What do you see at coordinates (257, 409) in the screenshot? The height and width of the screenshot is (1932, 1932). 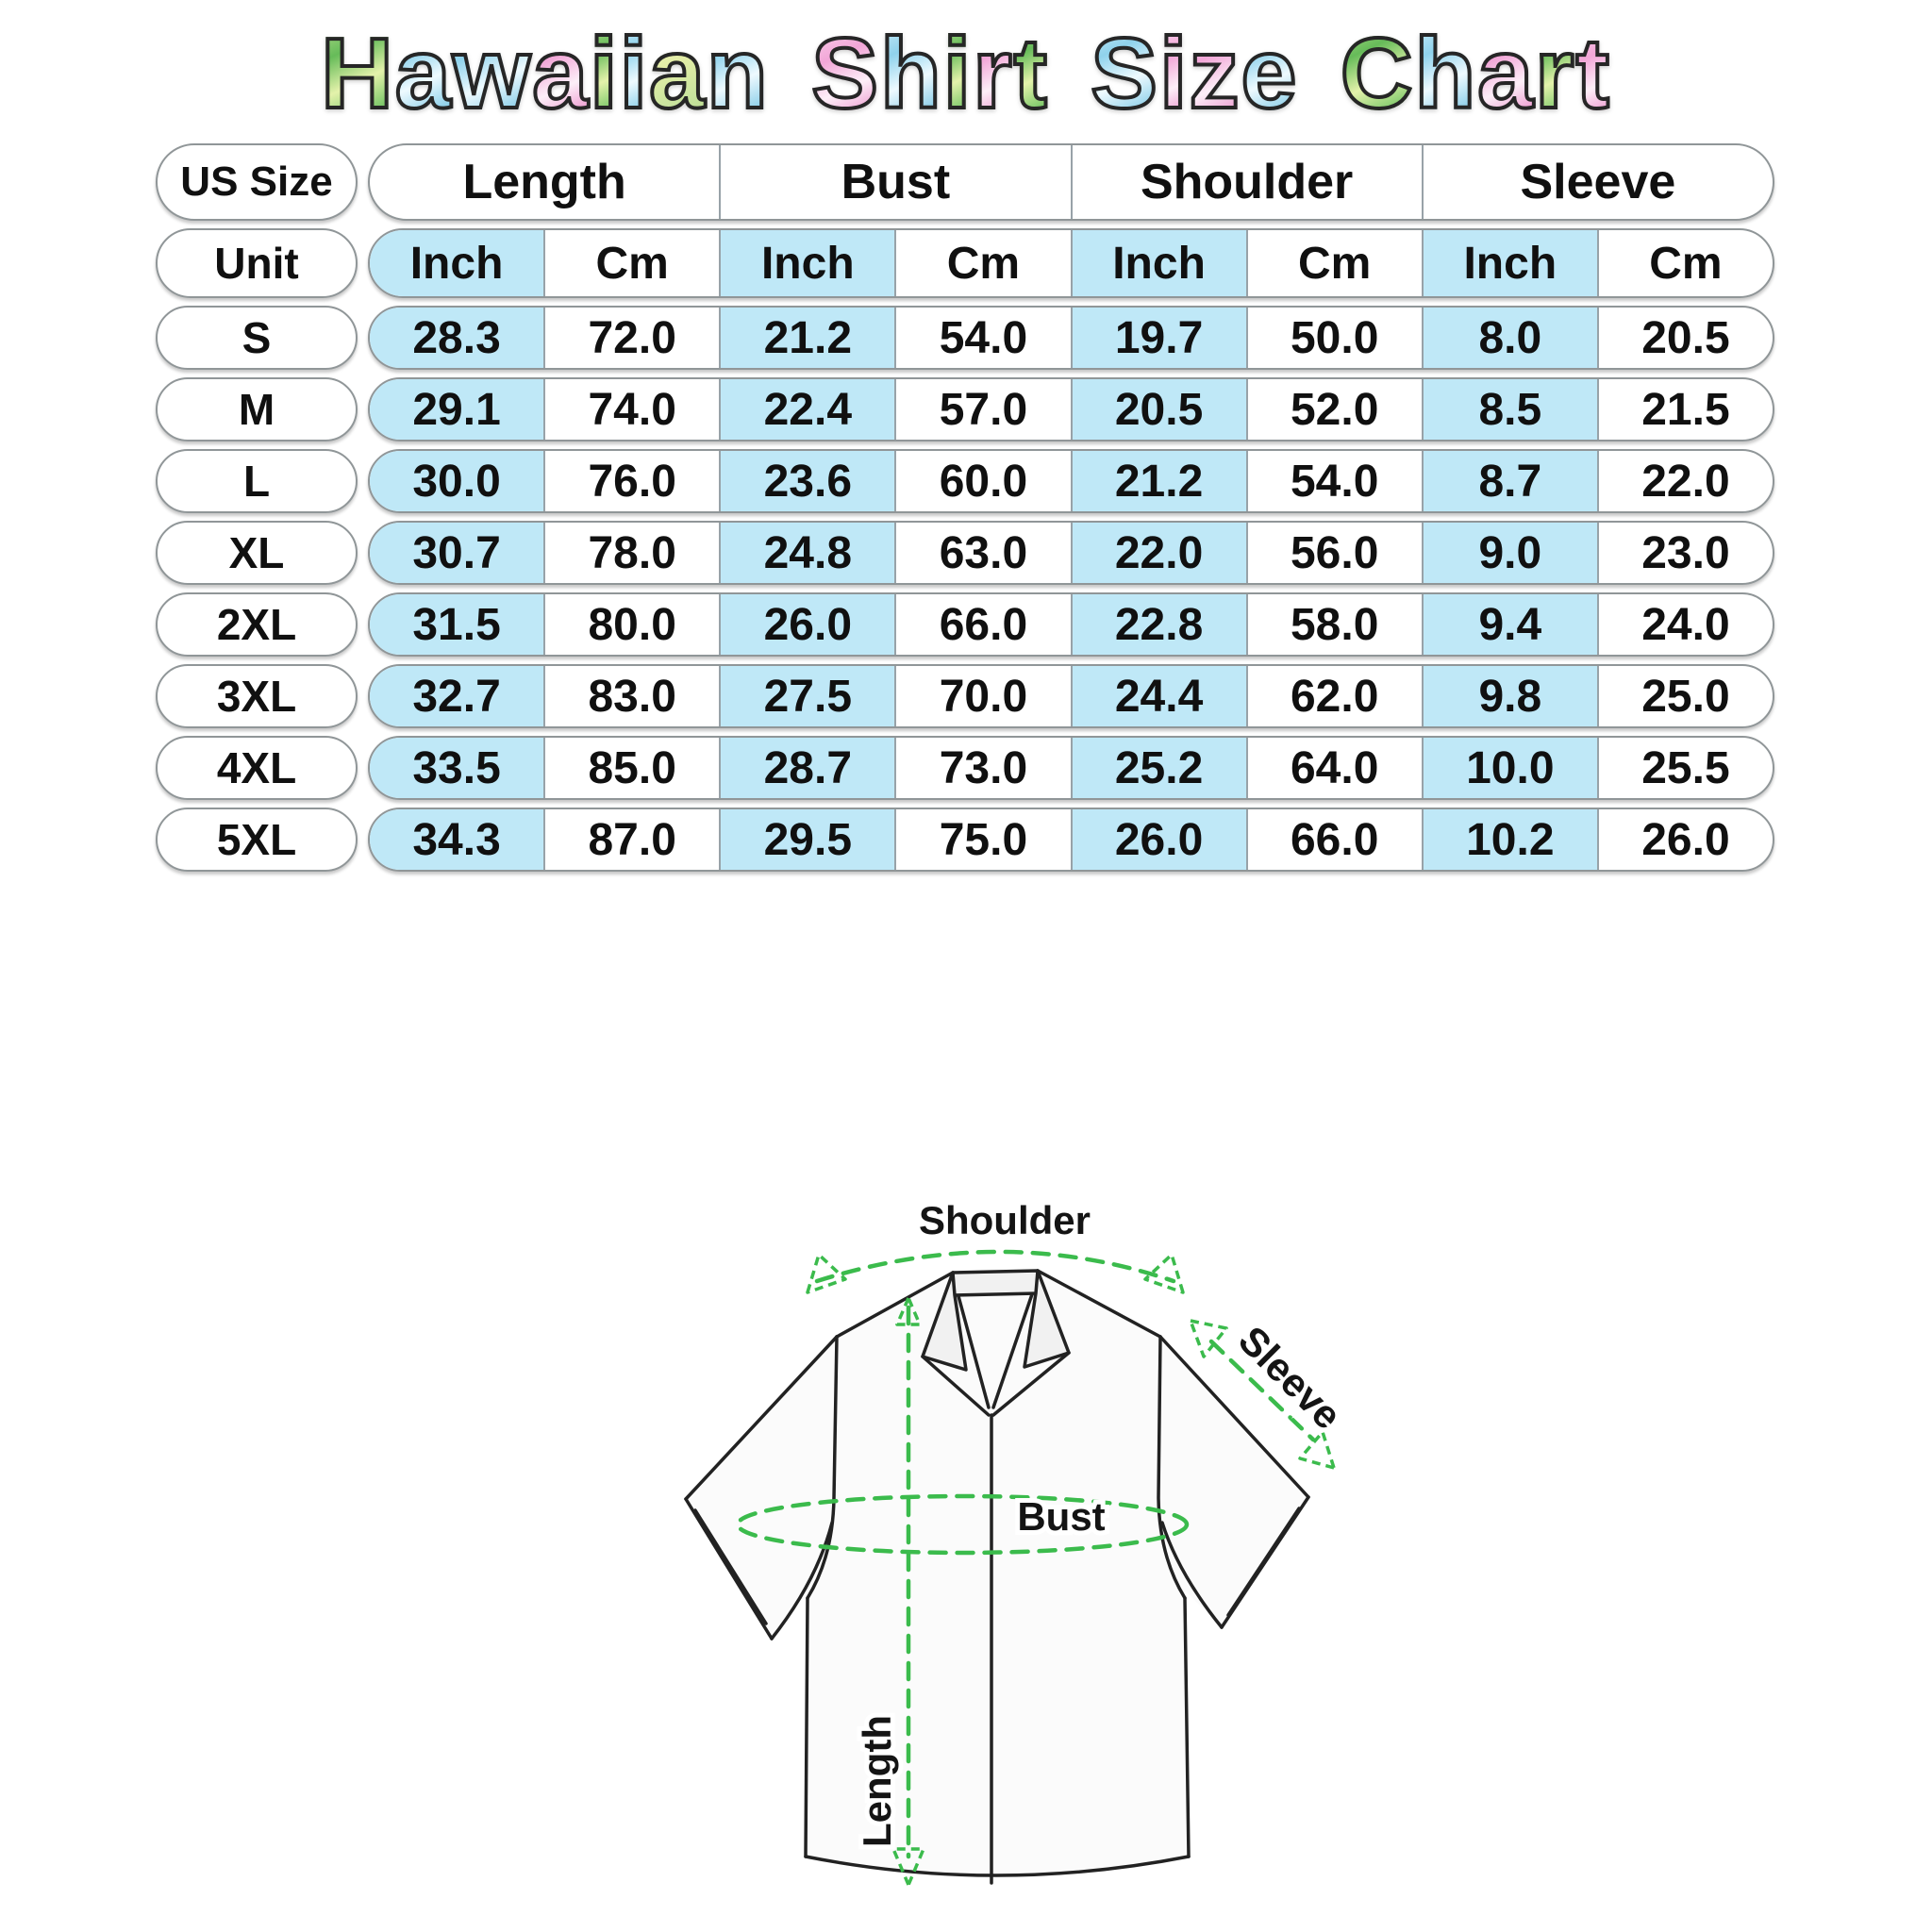 I see `size-label: M` at bounding box center [257, 409].